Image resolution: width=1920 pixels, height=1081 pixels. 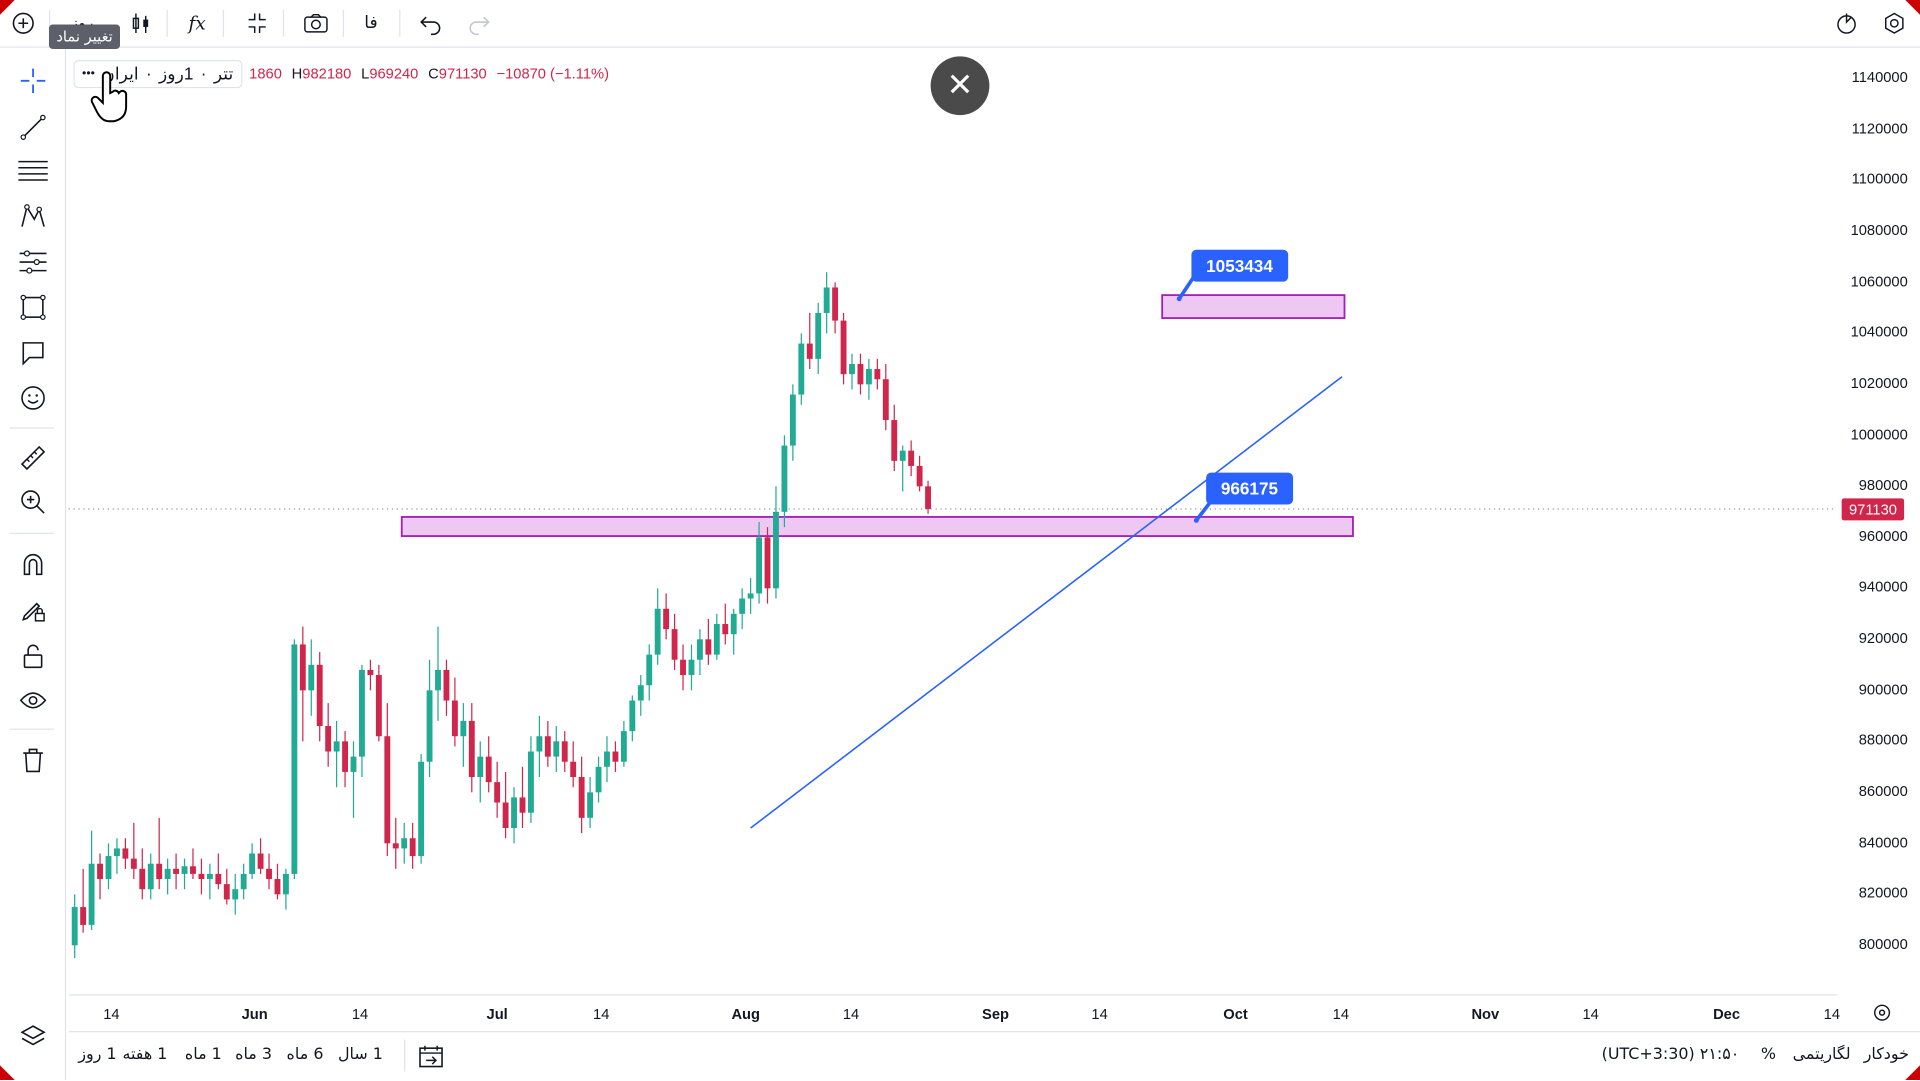 What do you see at coordinates (33, 502) in the screenshot?
I see `zoom-in-icon` at bounding box center [33, 502].